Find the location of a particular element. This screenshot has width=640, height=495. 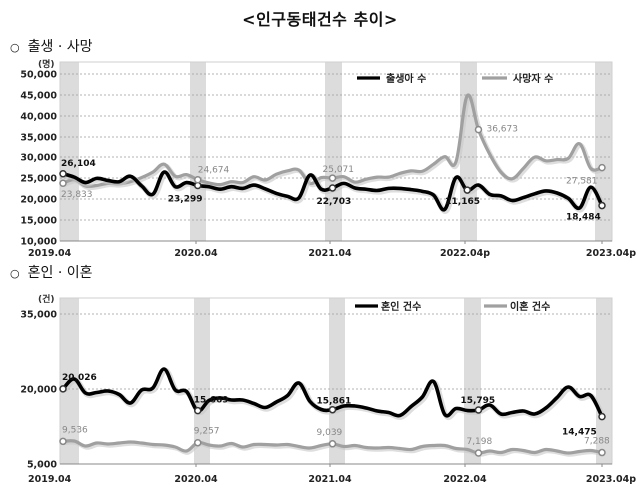

data-label: 7,288 is located at coordinates (597, 442).